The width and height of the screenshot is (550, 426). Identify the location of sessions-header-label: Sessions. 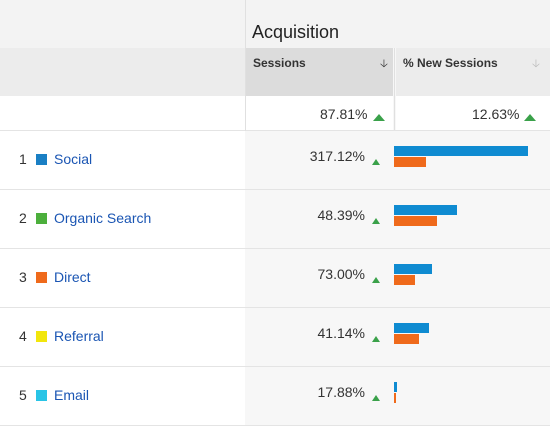
(279, 63).